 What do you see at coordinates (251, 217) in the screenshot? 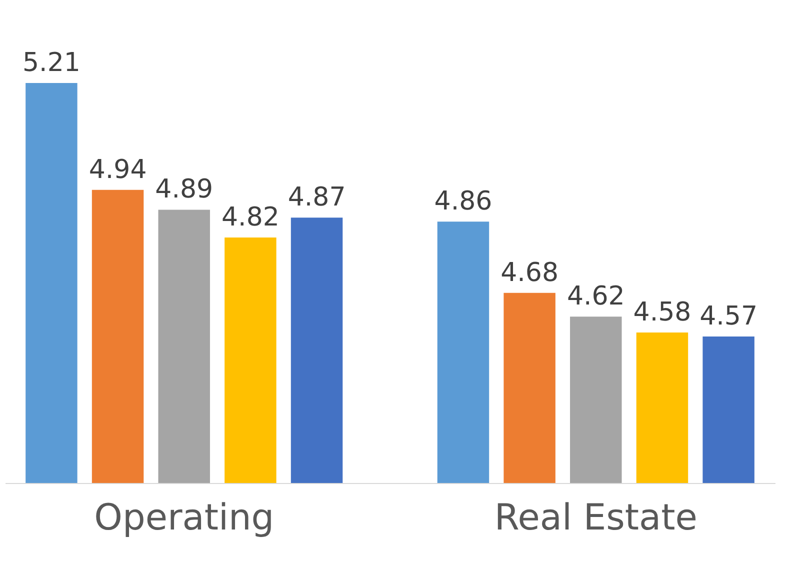
I see `data-label: 4.82` at bounding box center [251, 217].